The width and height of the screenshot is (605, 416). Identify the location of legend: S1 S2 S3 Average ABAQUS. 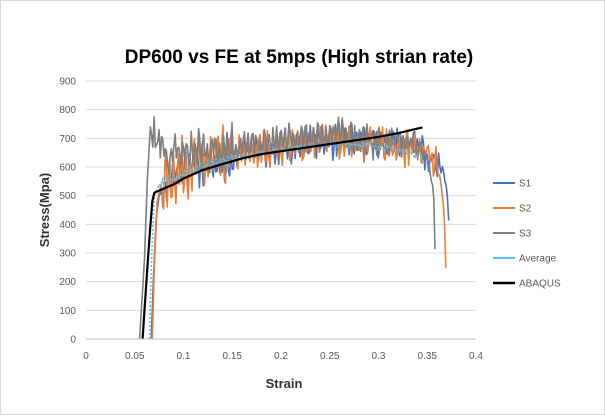
(527, 234).